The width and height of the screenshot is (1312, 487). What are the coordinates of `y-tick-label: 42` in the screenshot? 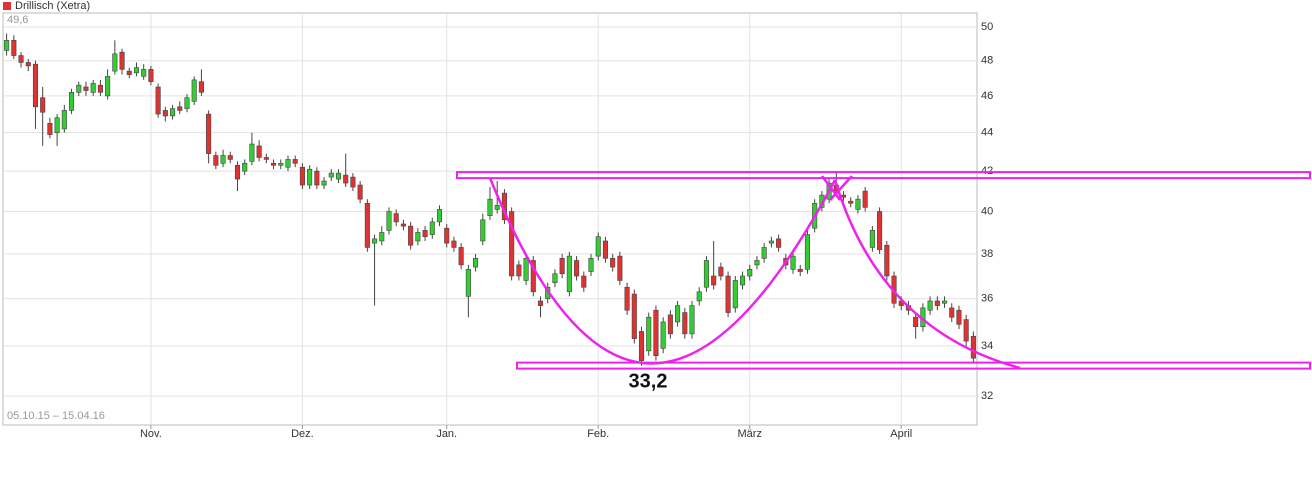 It's located at (987, 171).